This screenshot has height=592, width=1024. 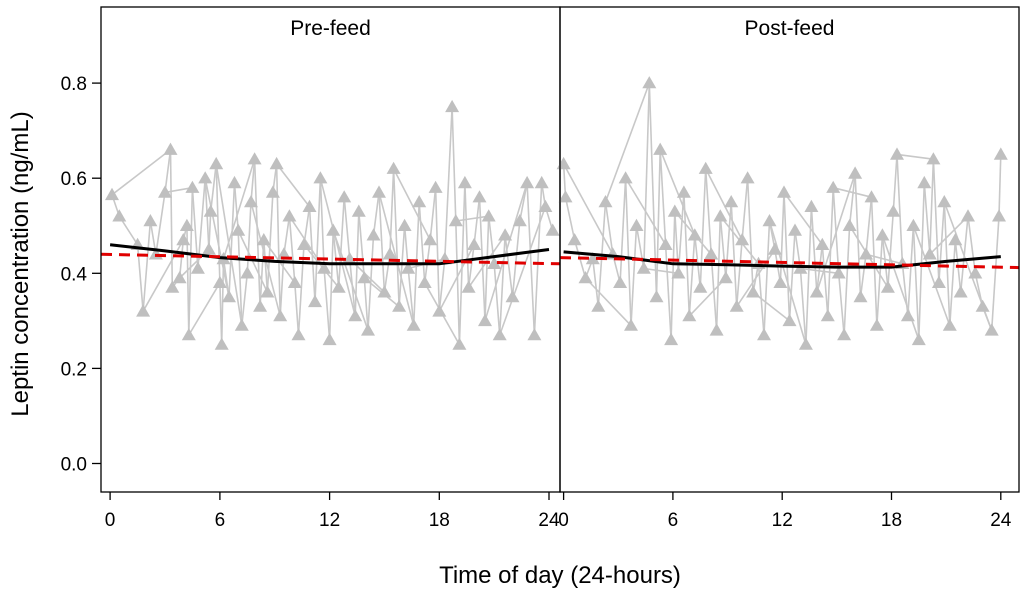 I want to click on x-tick-label: 18, so click(x=891, y=520).